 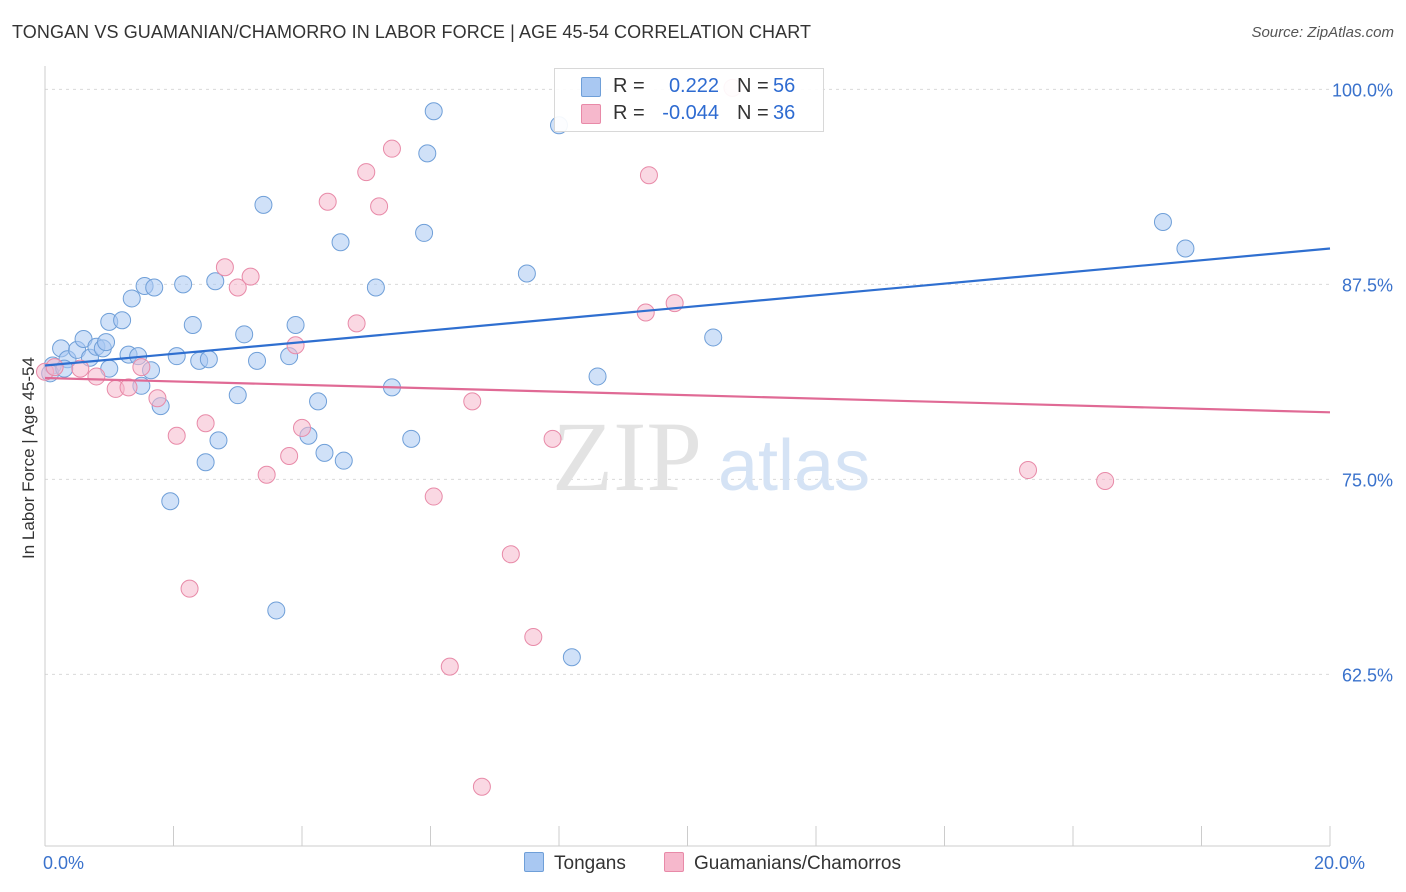 I want to click on r-value: -0.044, so click(x=690, y=113).